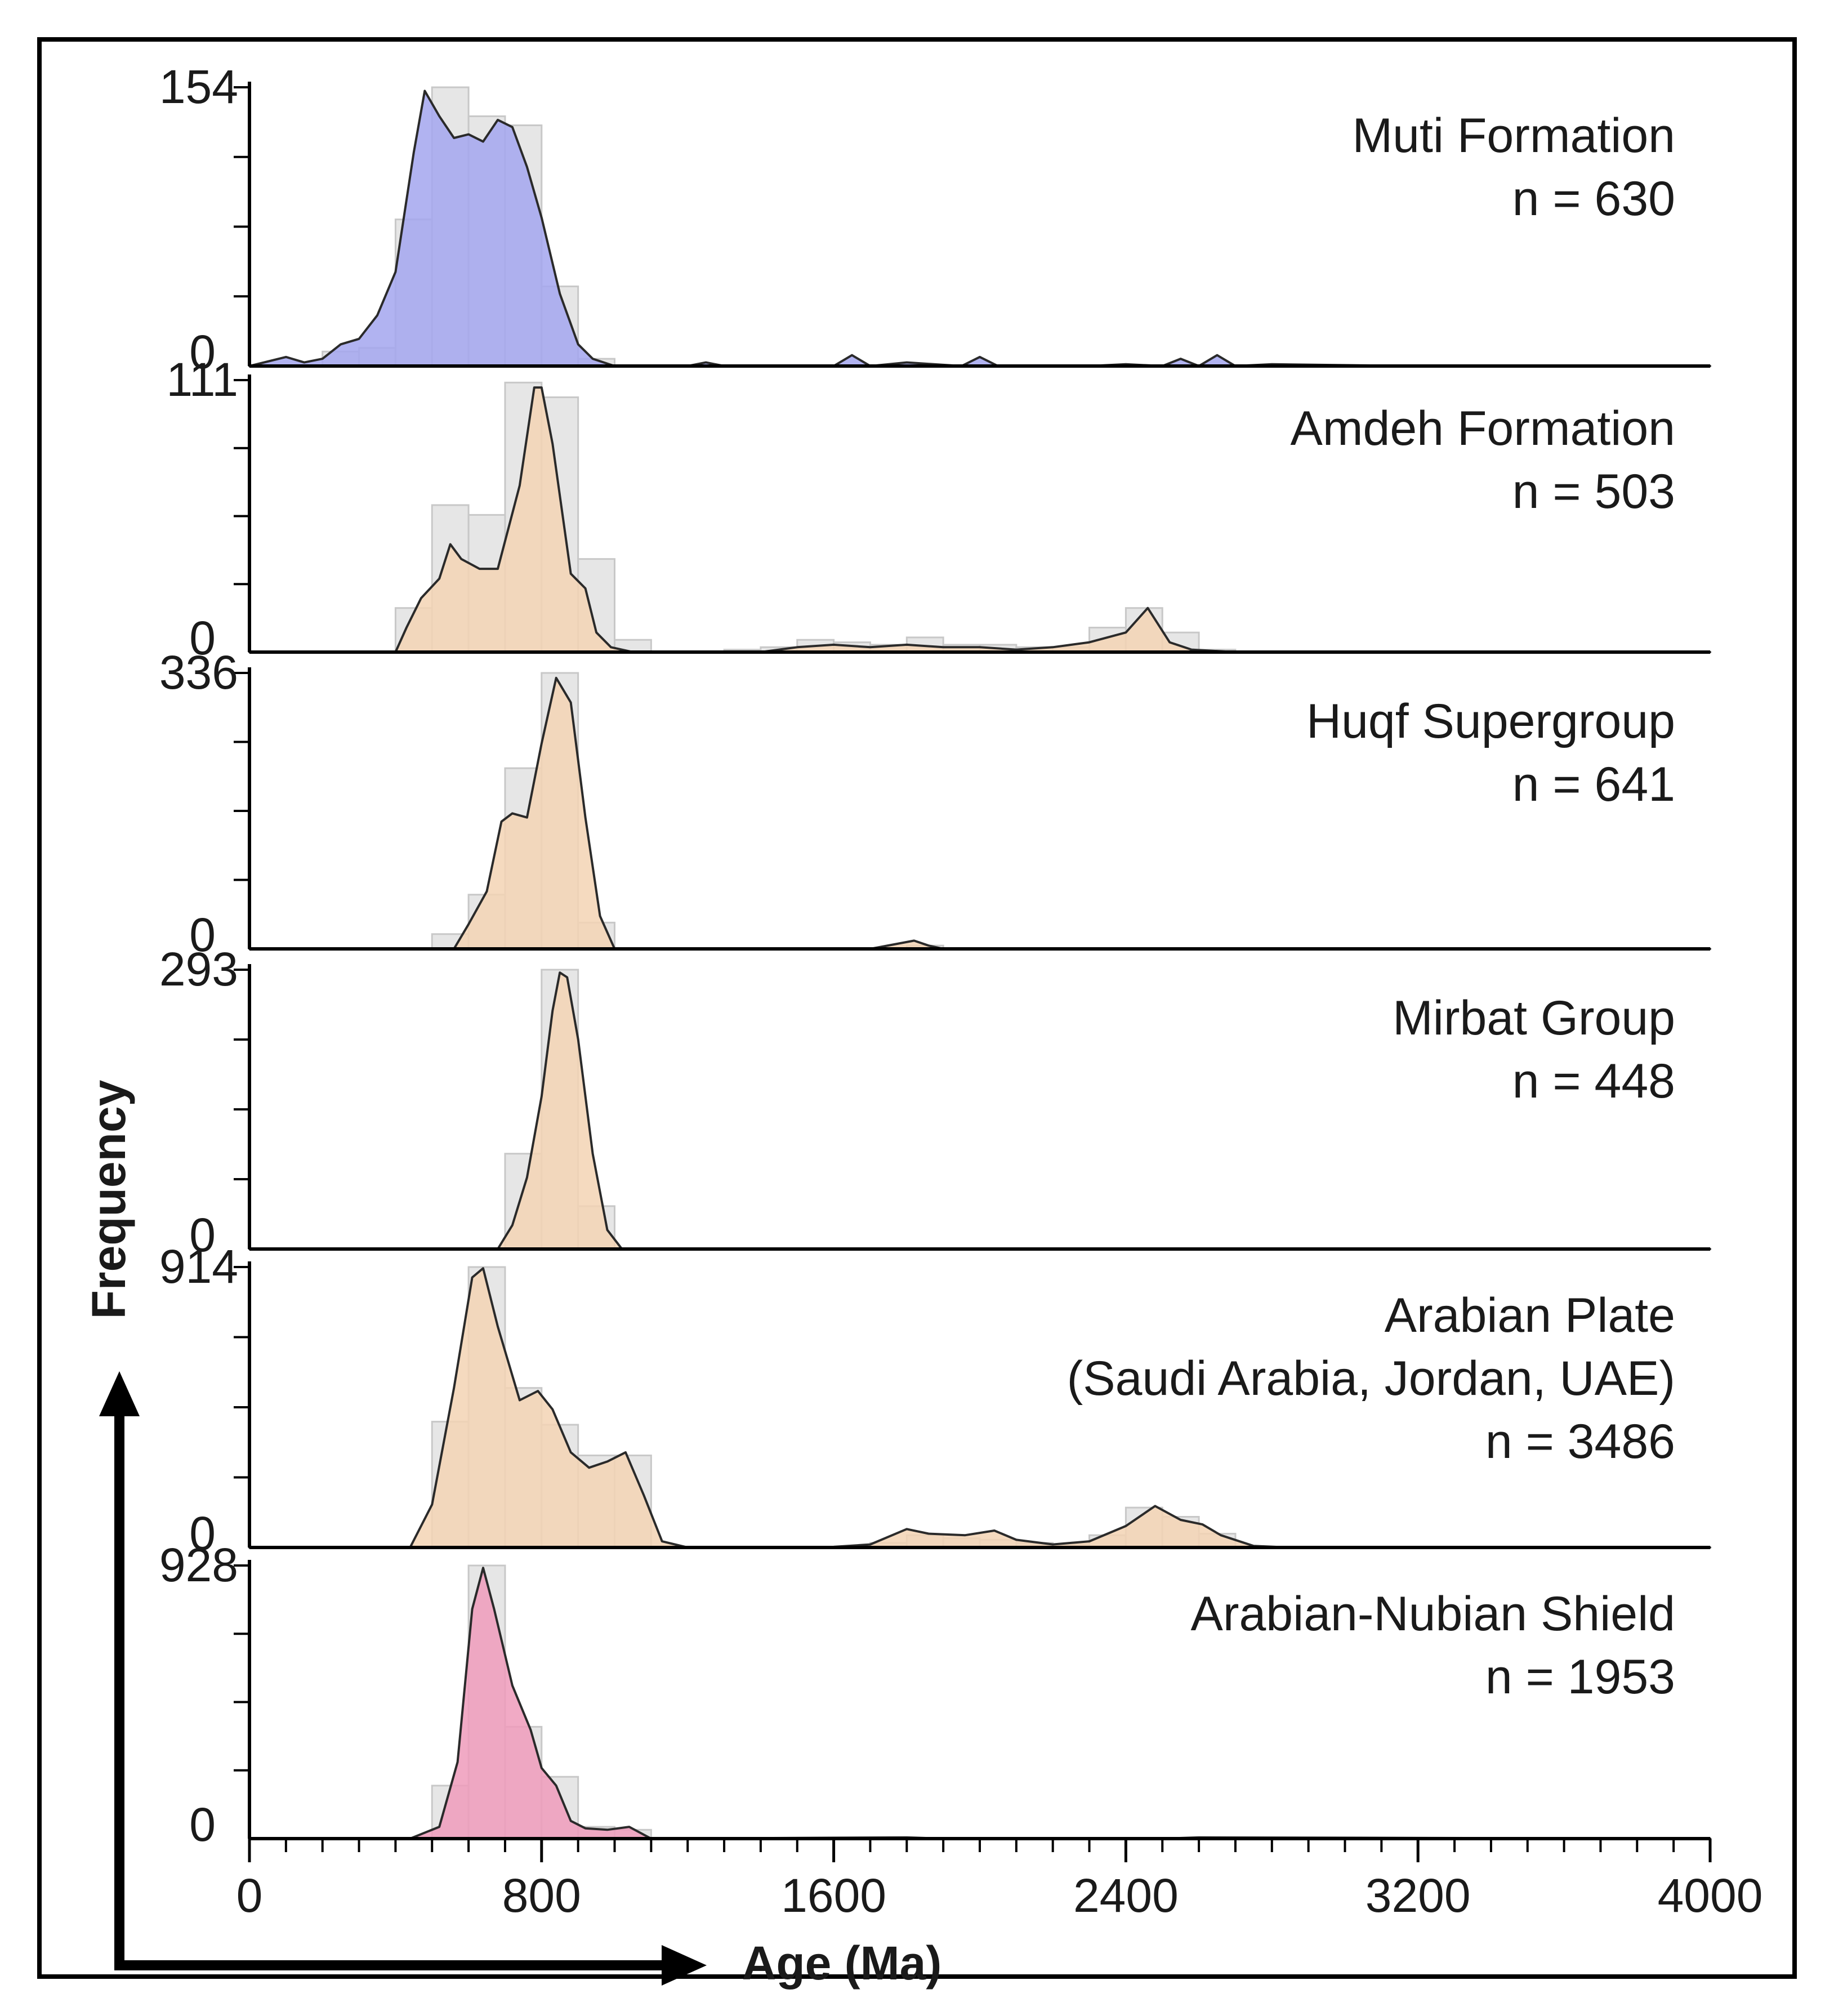 This screenshot has height=2016, width=1834. What do you see at coordinates (1482, 429) in the screenshot?
I see `panel-name-label: Amdeh Formation` at bounding box center [1482, 429].